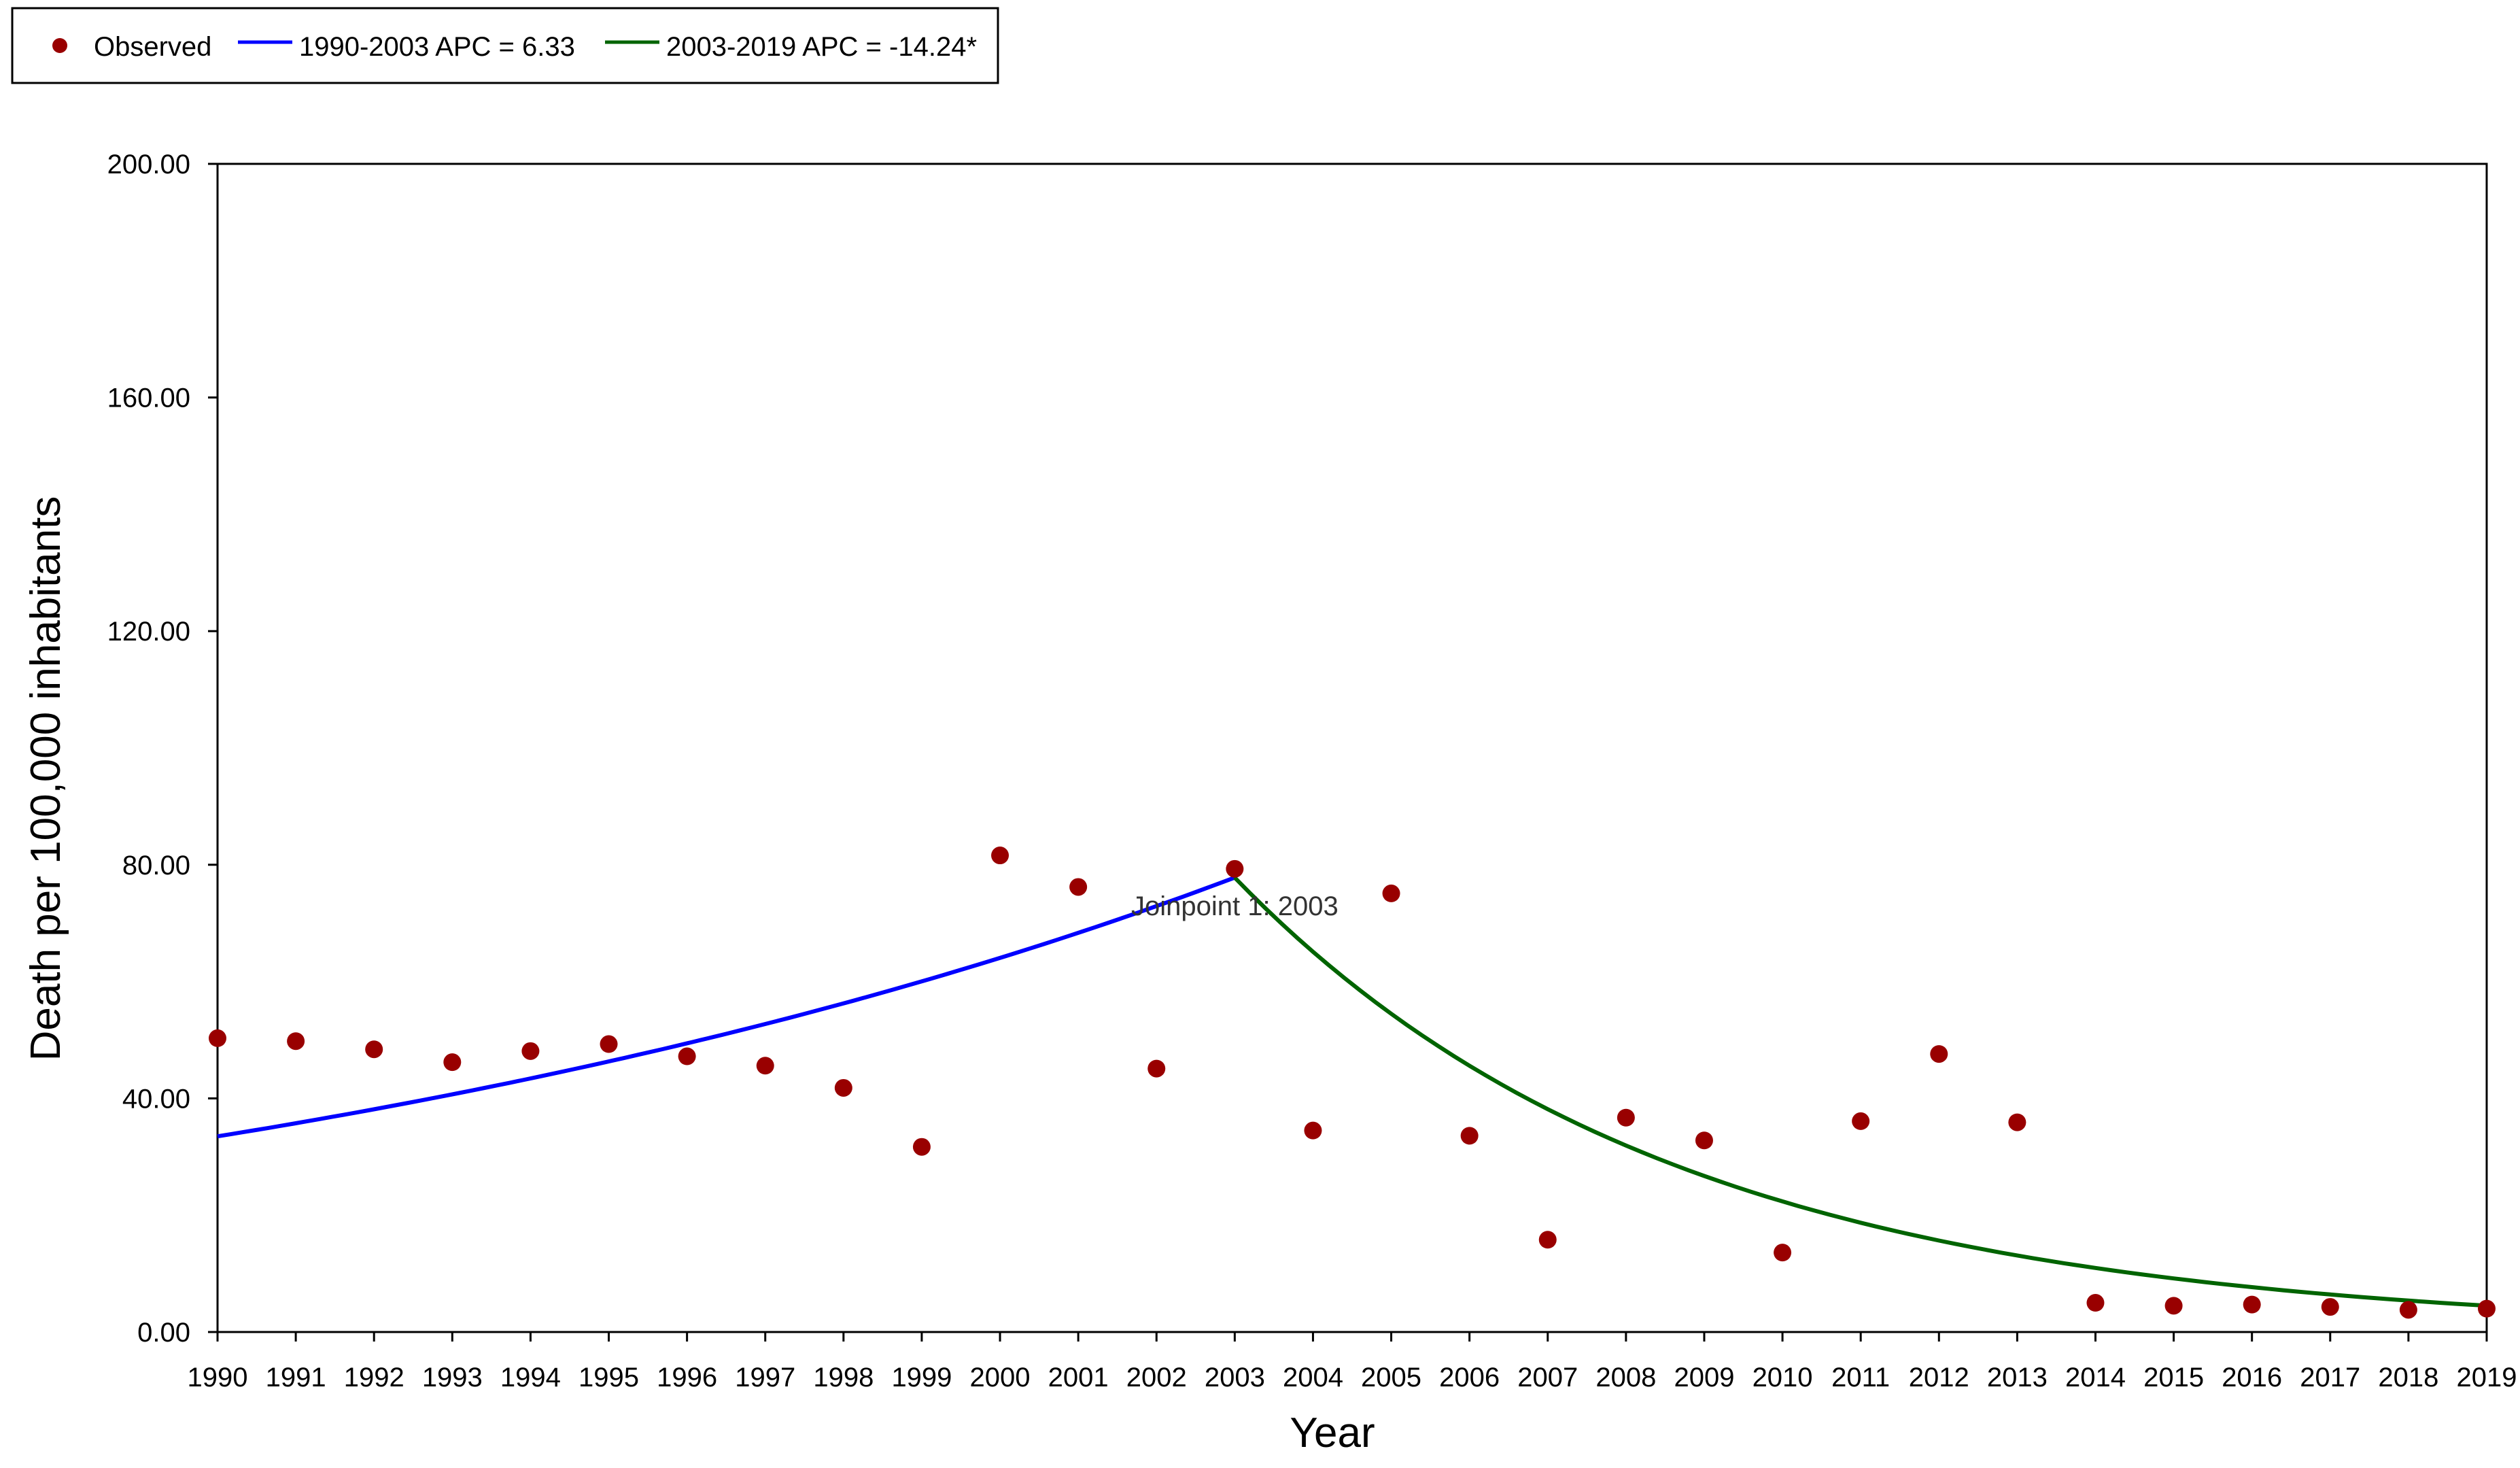 The image size is (2520, 1468). Describe the element at coordinates (1313, 1378) in the screenshot. I see `x-tick-label: 2004` at that location.